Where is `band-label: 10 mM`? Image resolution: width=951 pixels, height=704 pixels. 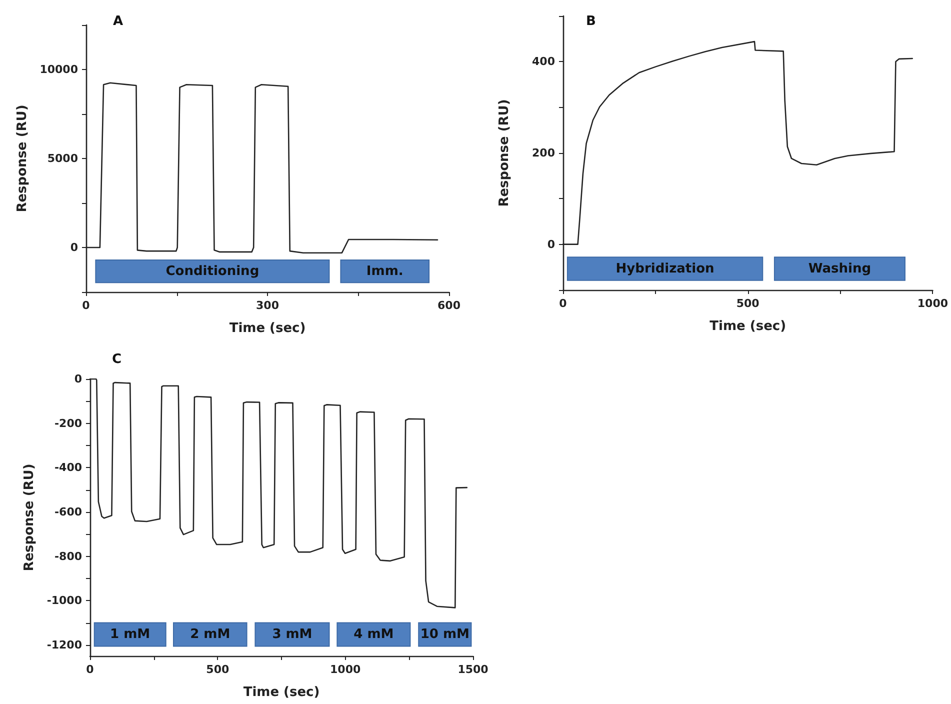
band-label: 10 mM is located at coordinates (445, 634).